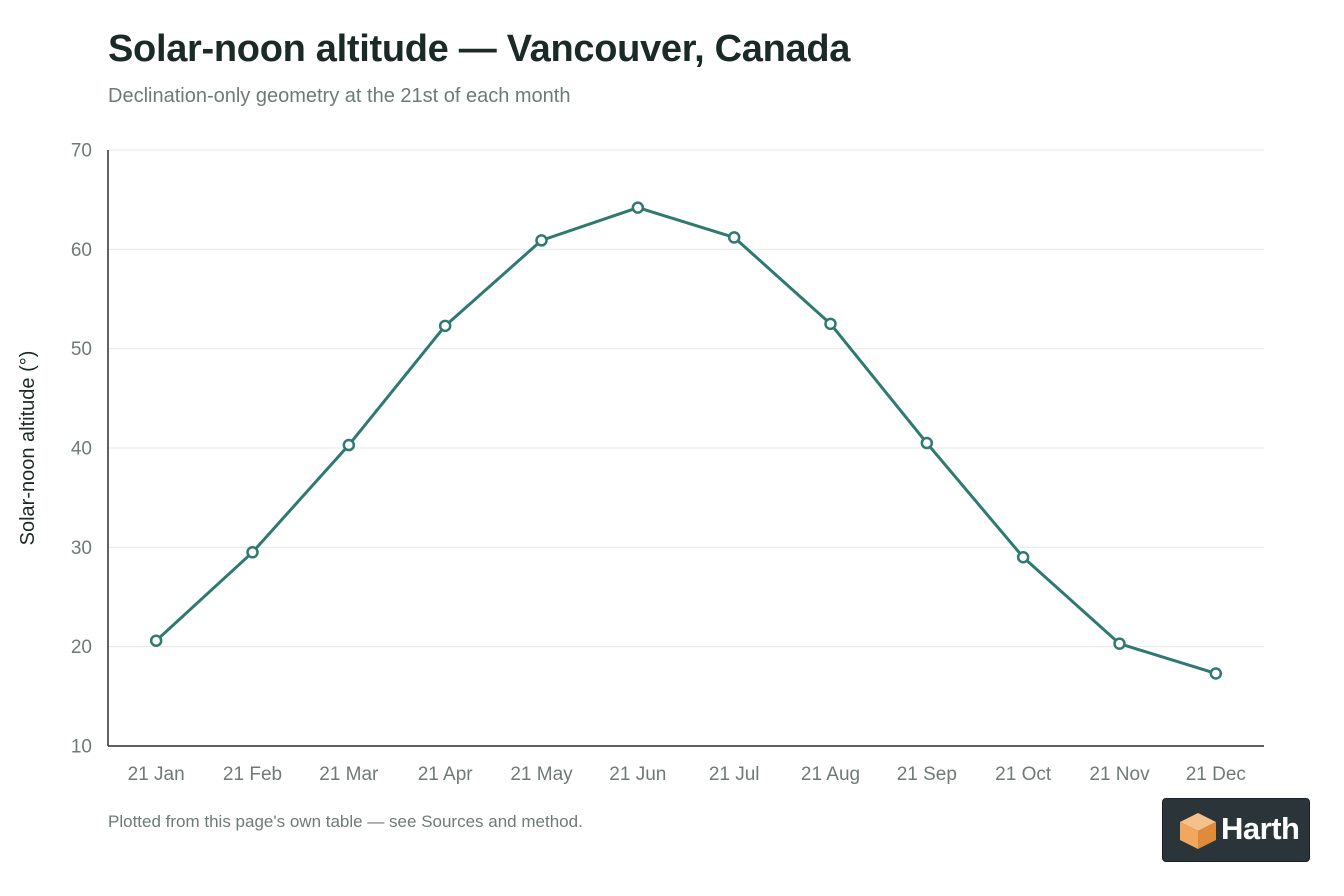 Image resolution: width=1344 pixels, height=896 pixels. What do you see at coordinates (81, 349) in the screenshot?
I see `y-tick-label: 50` at bounding box center [81, 349].